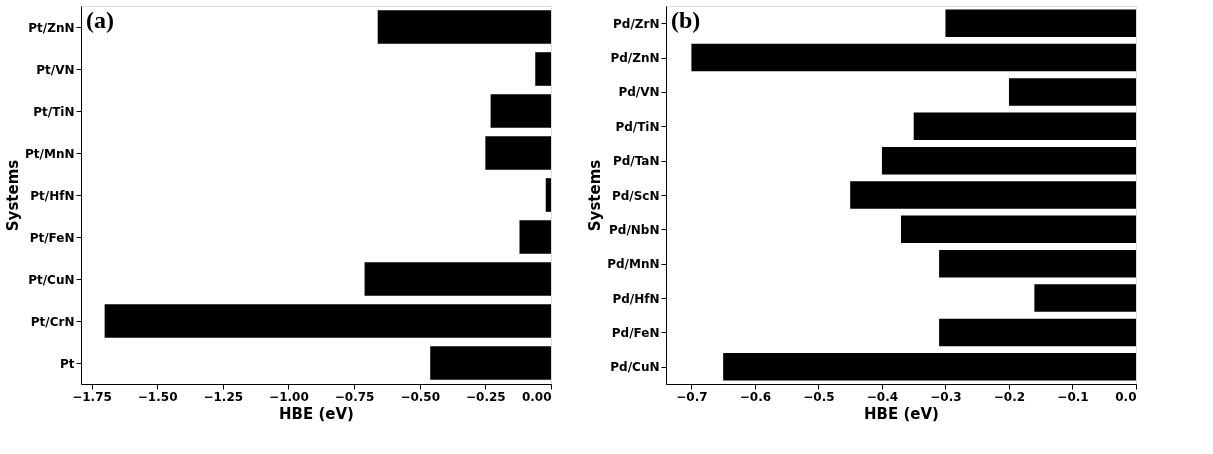 The width and height of the screenshot is (1213, 454). Describe the element at coordinates (100, 20) in the screenshot. I see `annotation: (a)` at that location.